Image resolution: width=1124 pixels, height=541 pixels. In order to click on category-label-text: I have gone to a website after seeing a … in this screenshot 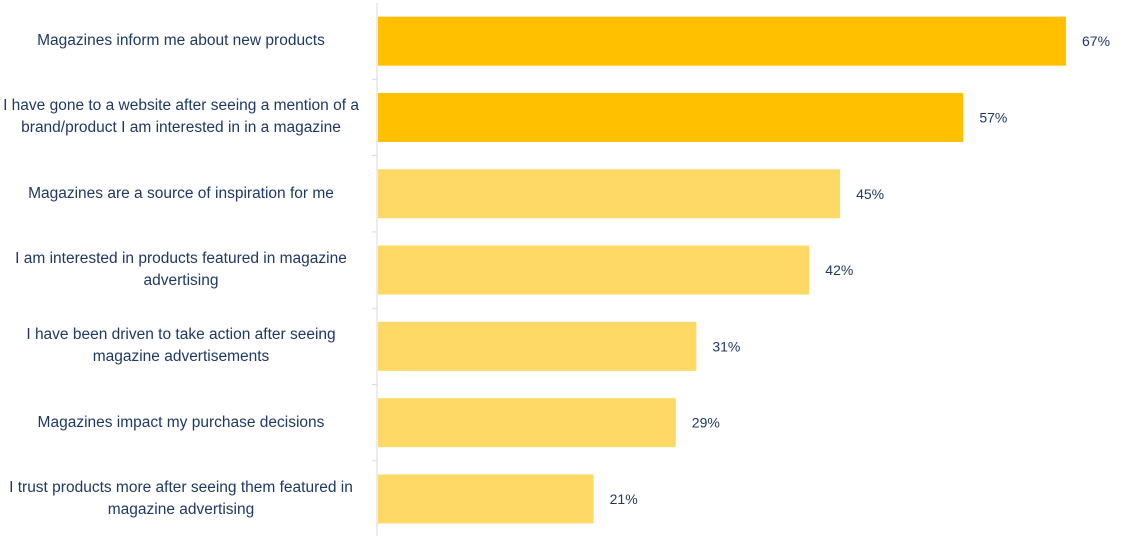, I will do `click(181, 117)`.